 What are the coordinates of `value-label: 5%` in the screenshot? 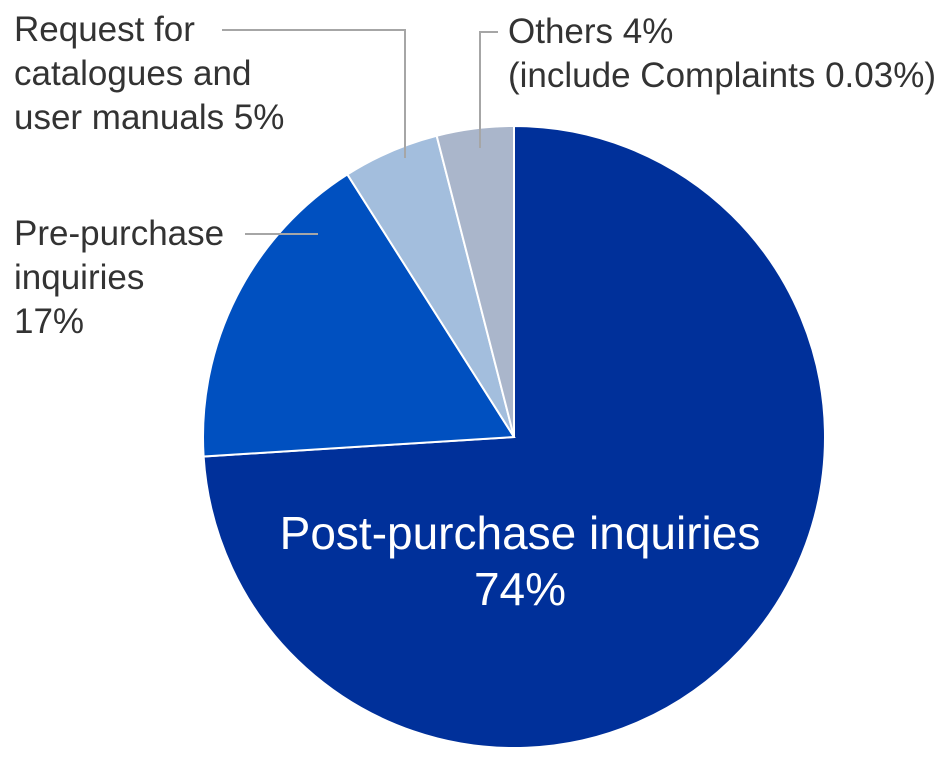 It's located at (259, 117).